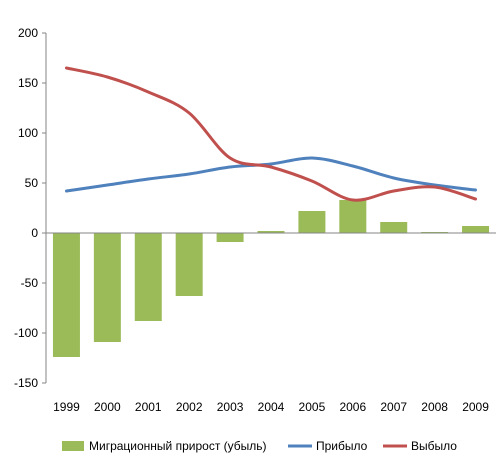 This screenshot has width=500, height=471. What do you see at coordinates (271, 232) in the screenshot?
I see `bar-2004` at bounding box center [271, 232].